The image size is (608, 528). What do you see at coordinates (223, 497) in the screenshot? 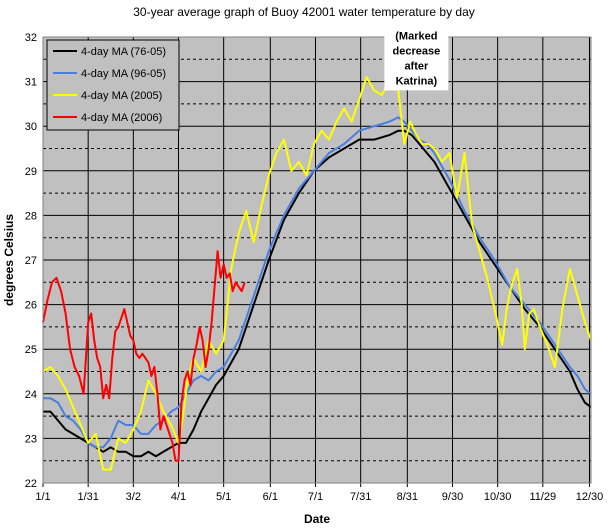
I see `x-tick-label: 5/1` at bounding box center [223, 497].